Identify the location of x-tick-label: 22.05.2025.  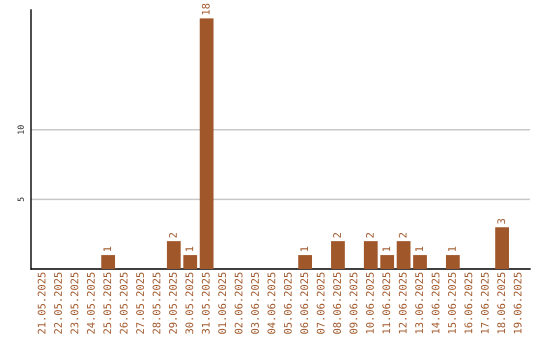
(58, 303).